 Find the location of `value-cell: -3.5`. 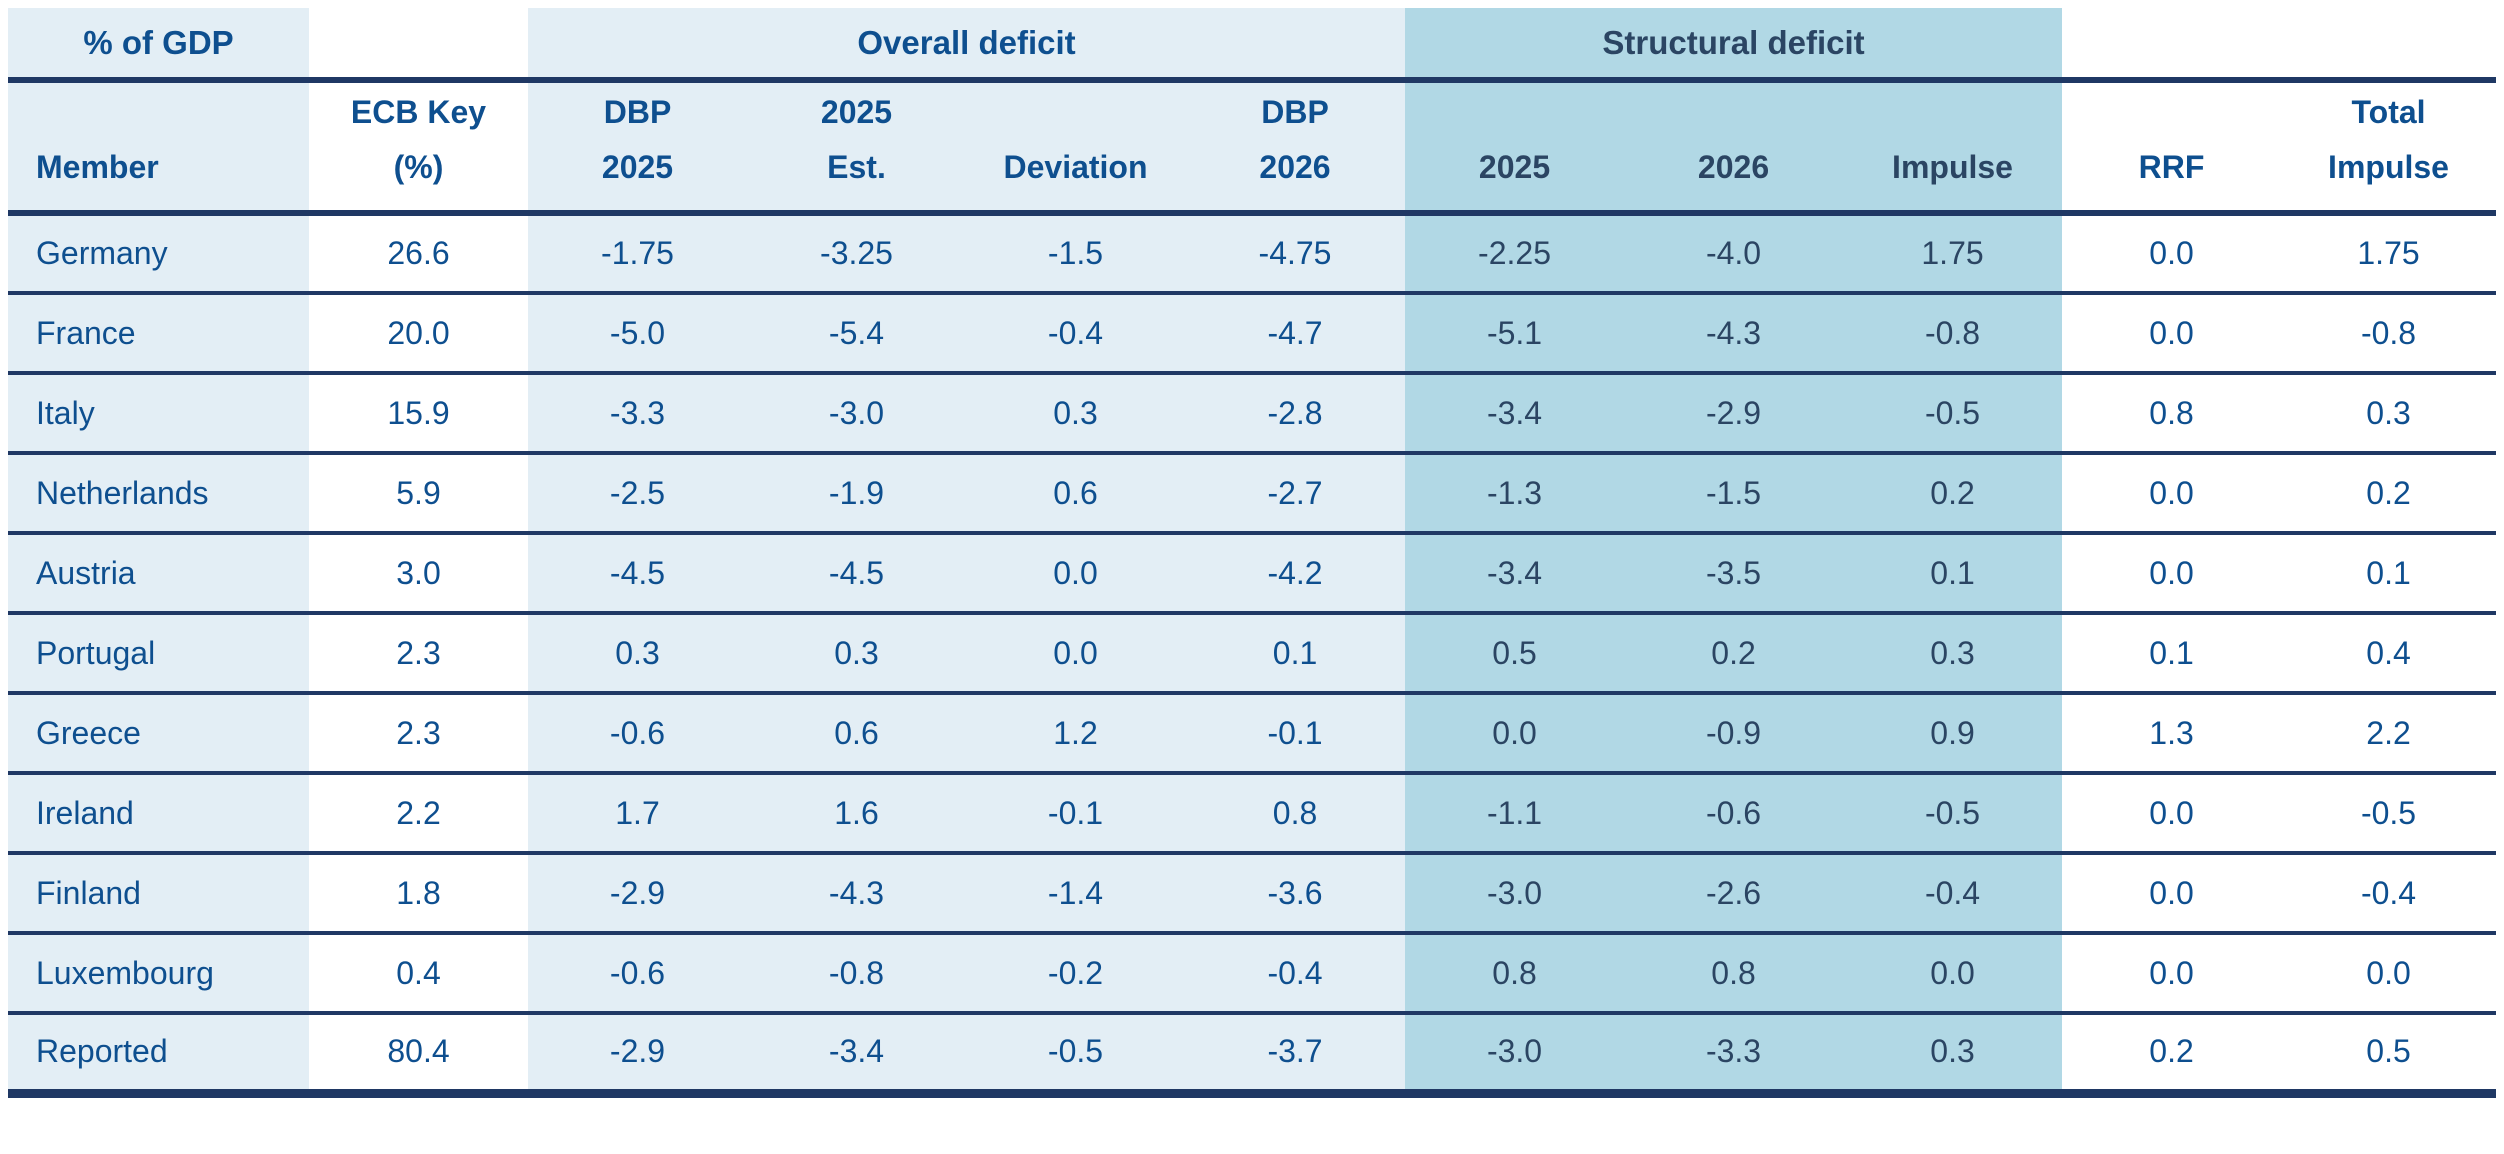

value-cell: -3.5 is located at coordinates (1734, 574).